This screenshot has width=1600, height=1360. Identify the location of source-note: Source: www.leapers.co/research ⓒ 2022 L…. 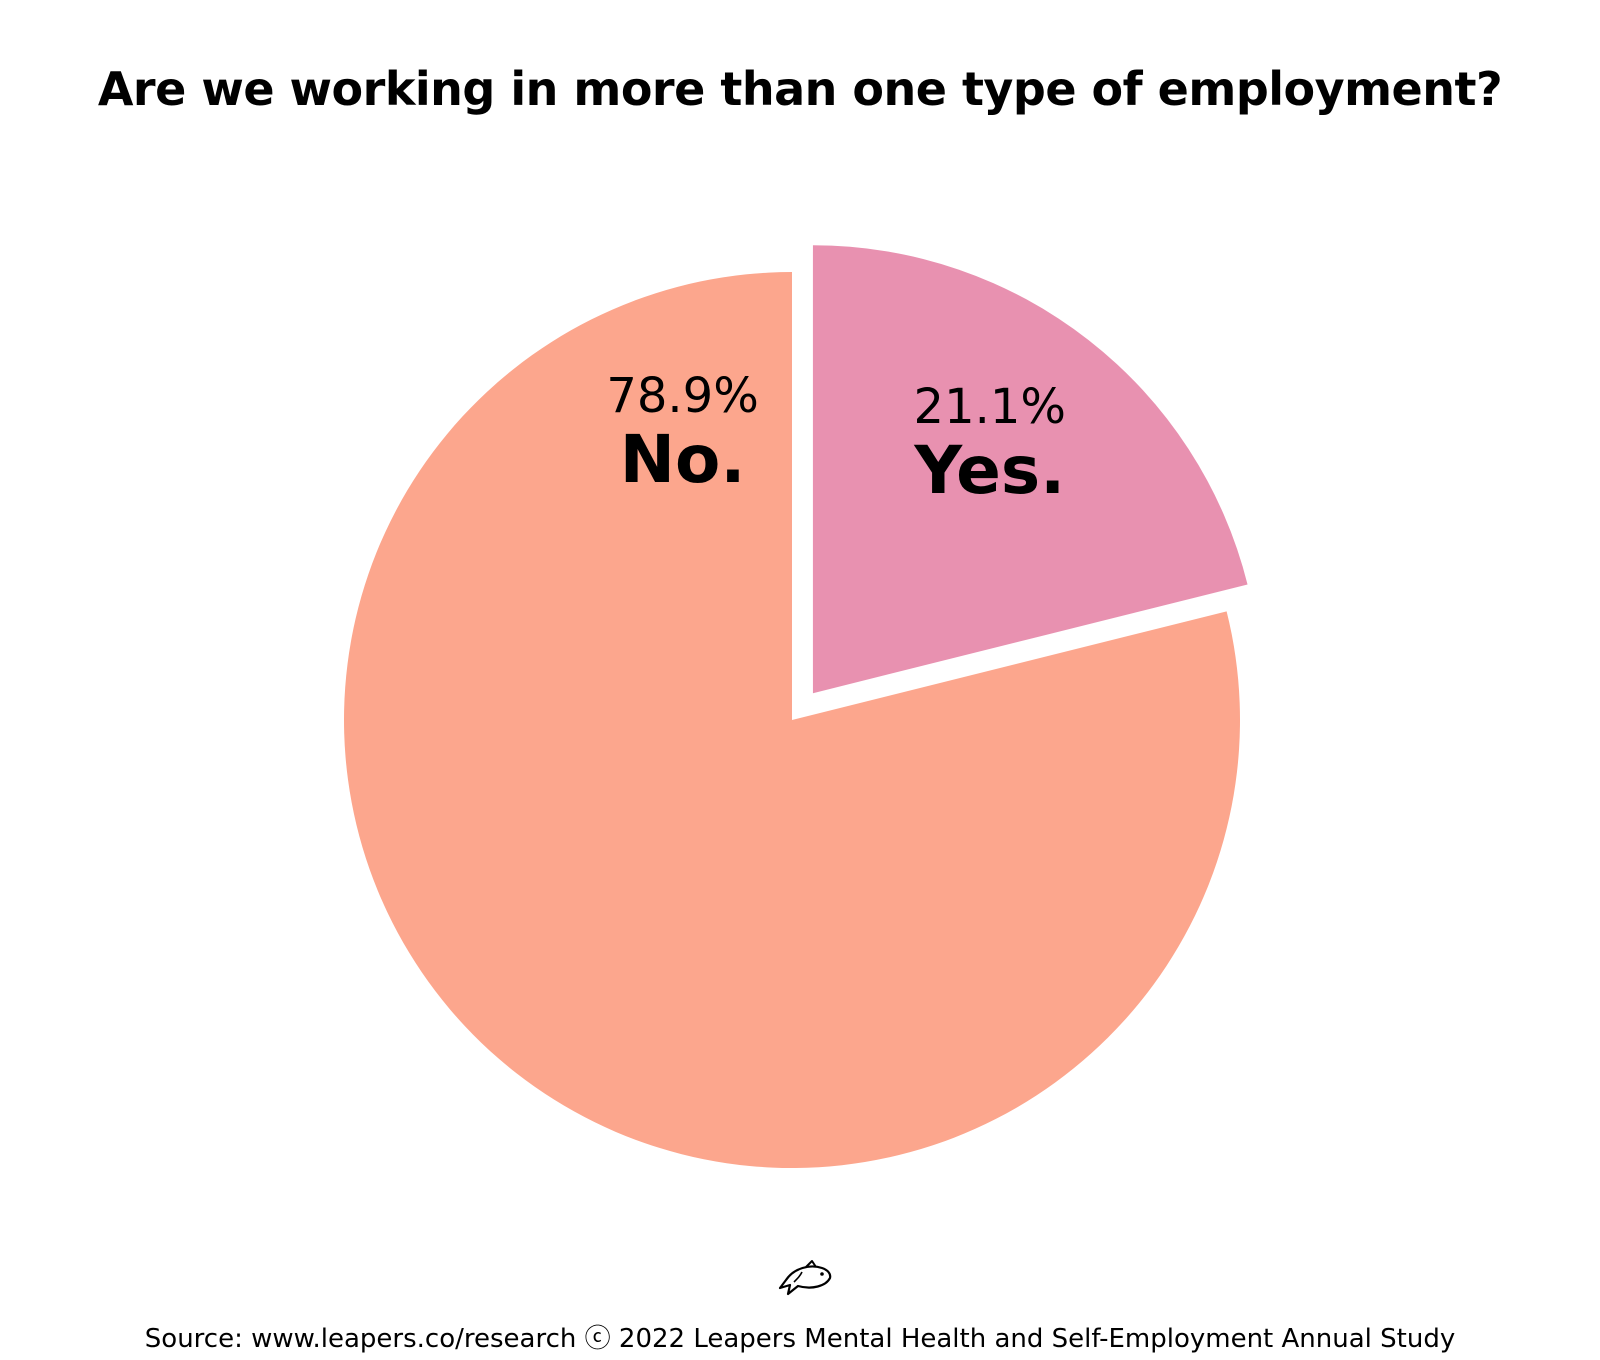
(800, 1339).